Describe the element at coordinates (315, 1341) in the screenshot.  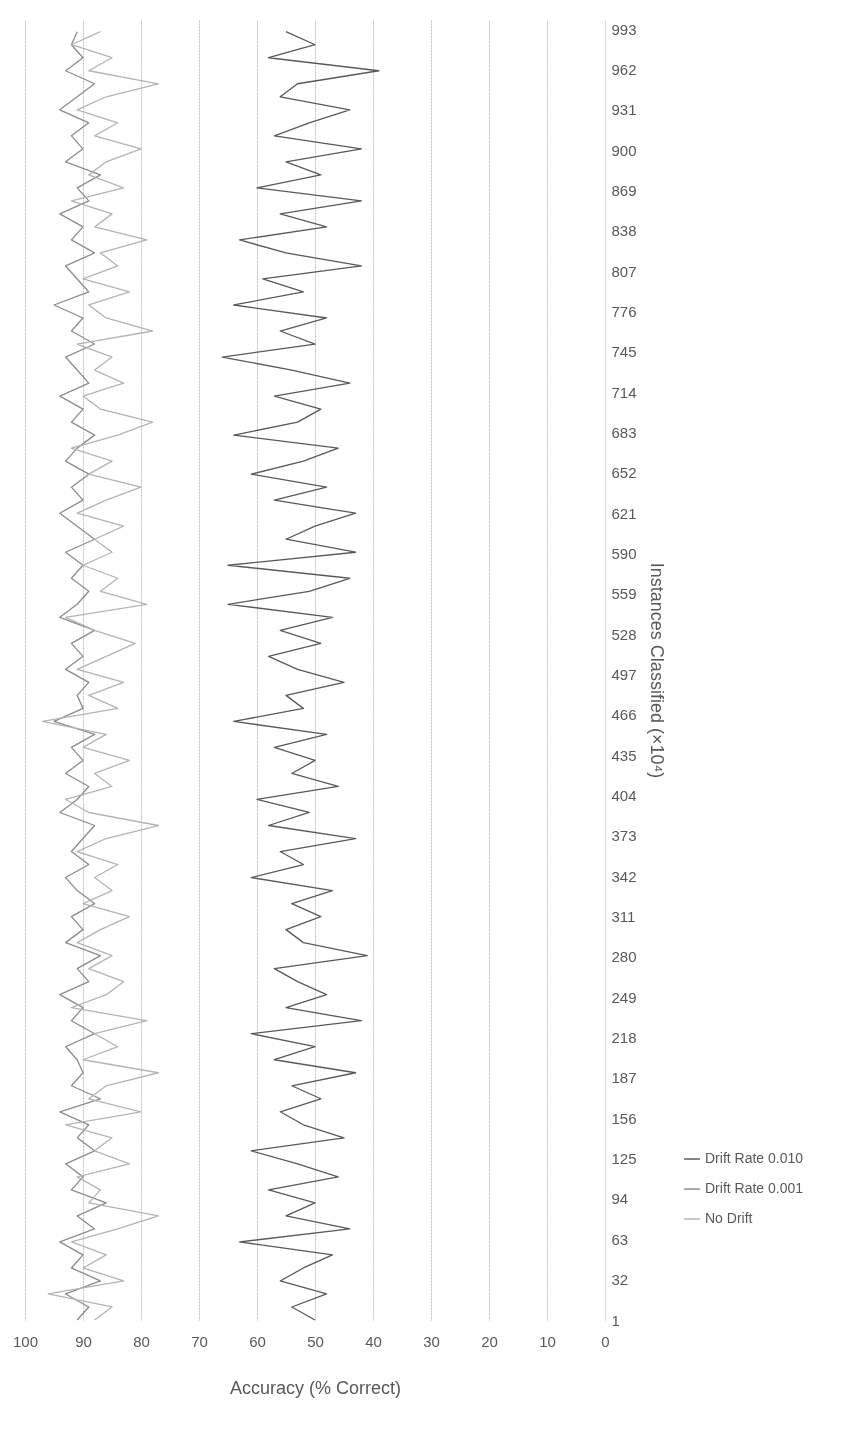
I see `x-tick-label: 50` at that location.